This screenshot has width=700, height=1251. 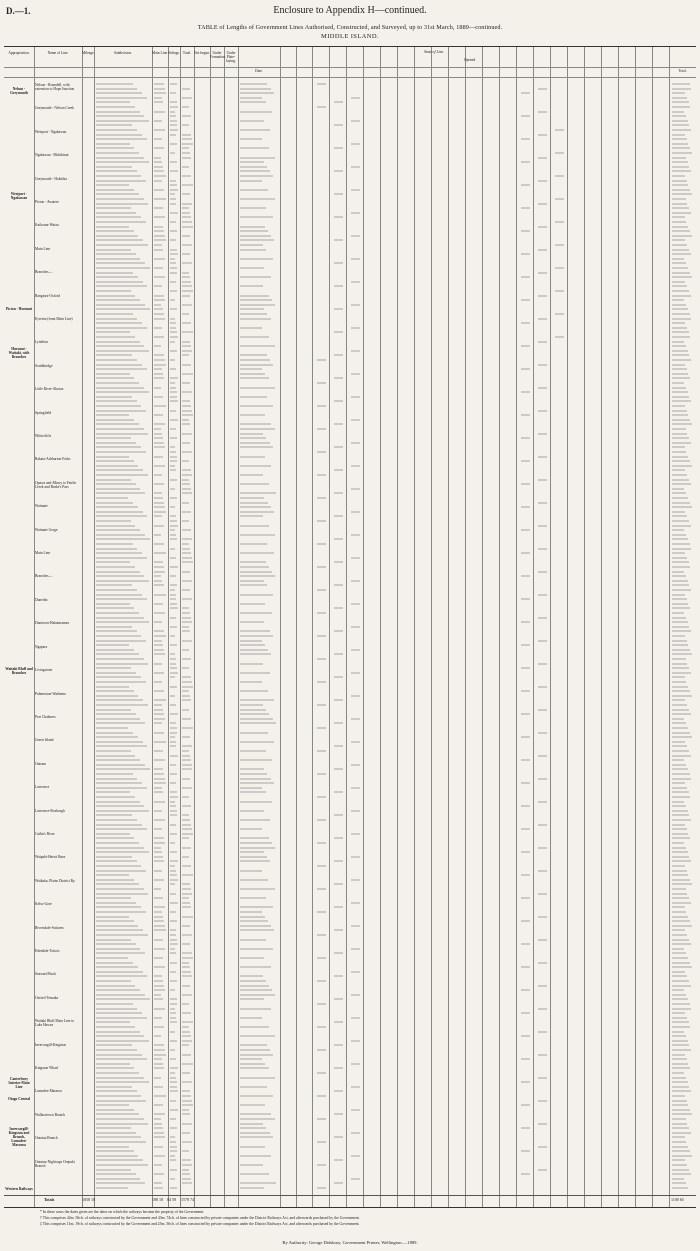 What do you see at coordinates (18, 11) in the screenshot?
I see `document-label: D.—1.` at bounding box center [18, 11].